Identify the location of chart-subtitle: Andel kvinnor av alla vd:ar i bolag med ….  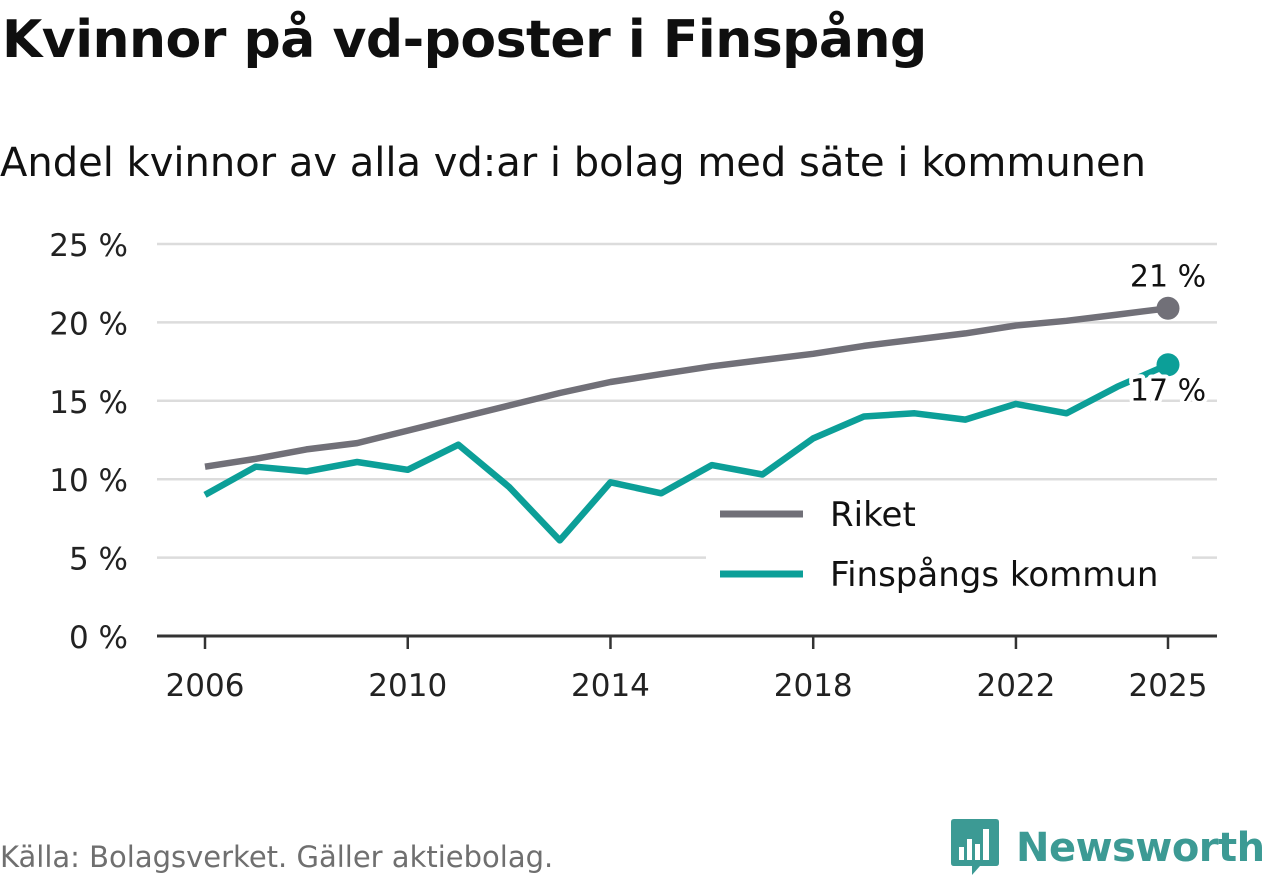
(573, 163).